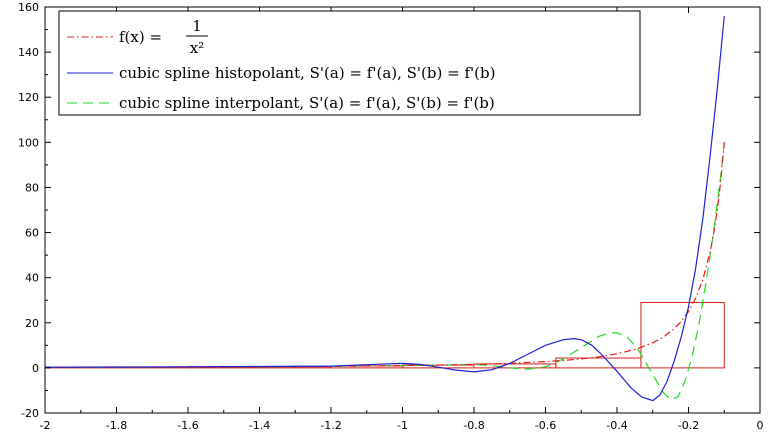 The image size is (770, 443). Describe the element at coordinates (545, 425) in the screenshot. I see `x-tick-label: -0.6` at that location.